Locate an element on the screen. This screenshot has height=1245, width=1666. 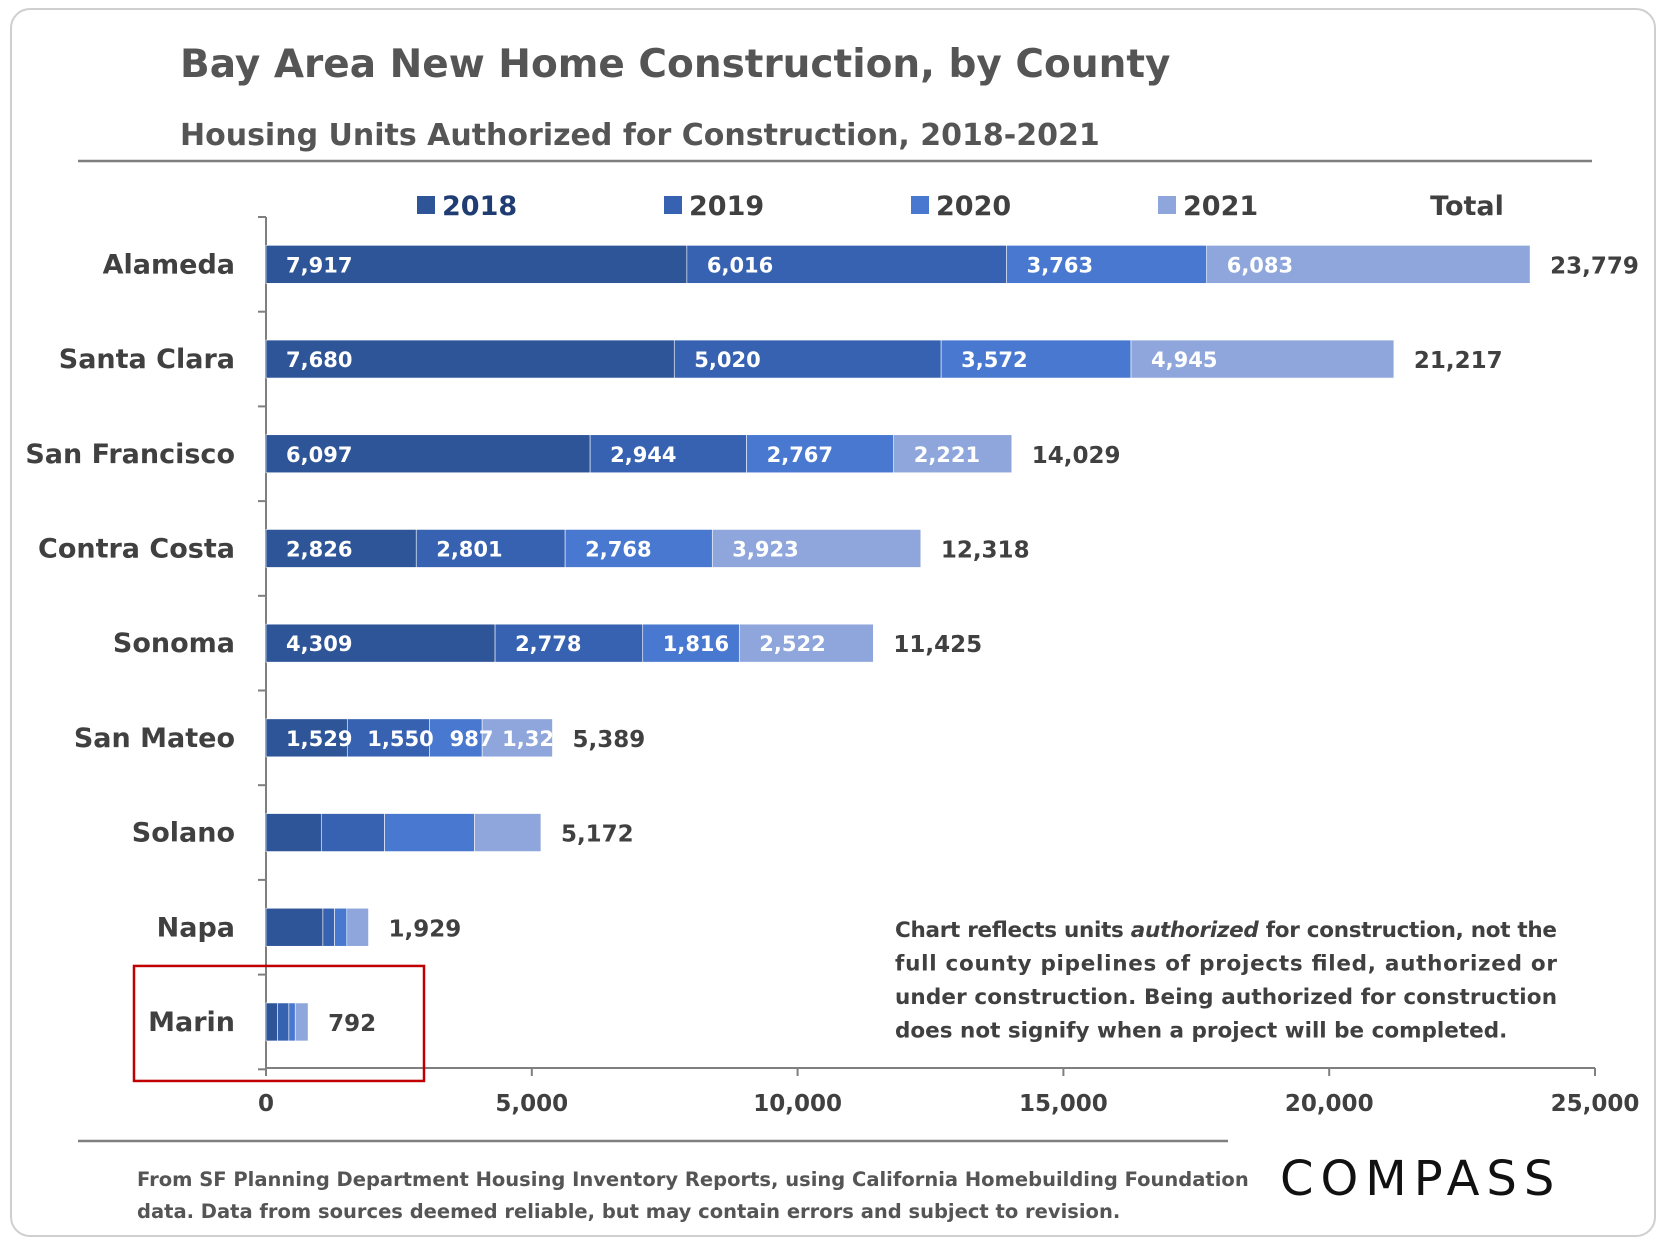
bar-solano-2019 is located at coordinates (352, 832).